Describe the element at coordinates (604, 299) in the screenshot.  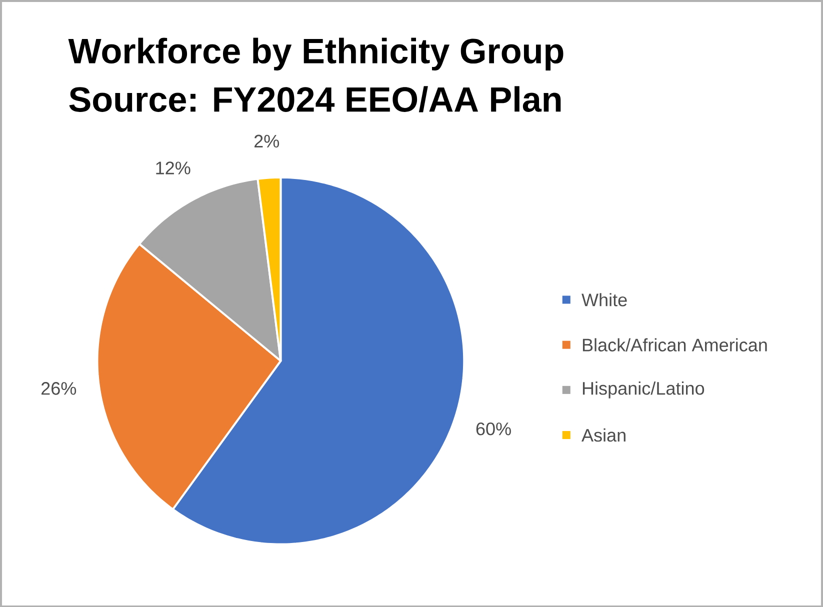
I see `legend-label: White` at that location.